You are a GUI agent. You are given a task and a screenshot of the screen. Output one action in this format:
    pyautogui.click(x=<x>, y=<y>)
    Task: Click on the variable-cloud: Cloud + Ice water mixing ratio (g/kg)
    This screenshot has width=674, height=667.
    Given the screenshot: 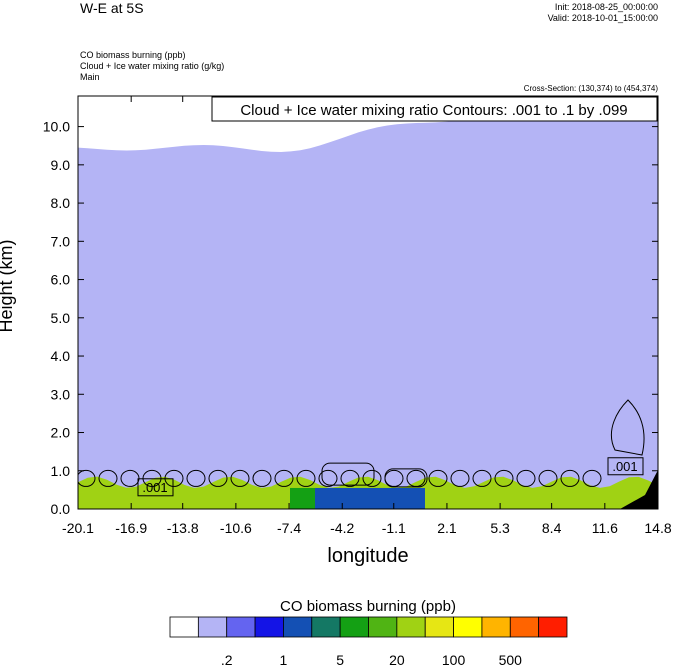 What is the action you would take?
    pyautogui.click(x=152, y=66)
    